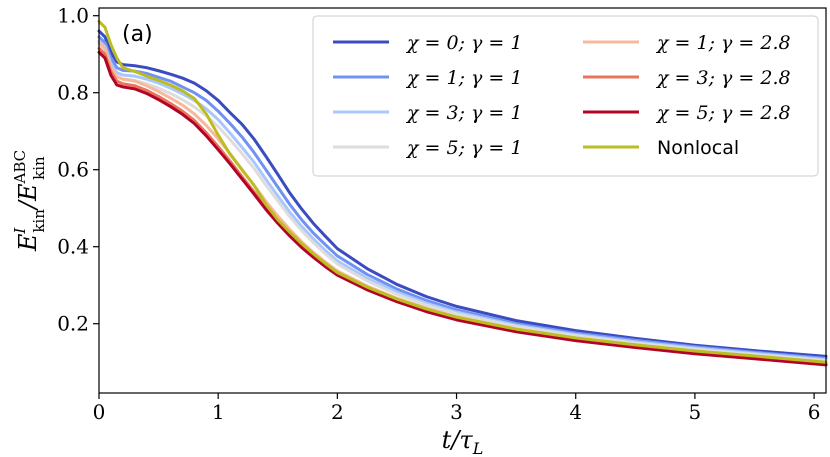  Describe the element at coordinates (73, 93) in the screenshot. I see `y-tick-label: 0.8` at that location.